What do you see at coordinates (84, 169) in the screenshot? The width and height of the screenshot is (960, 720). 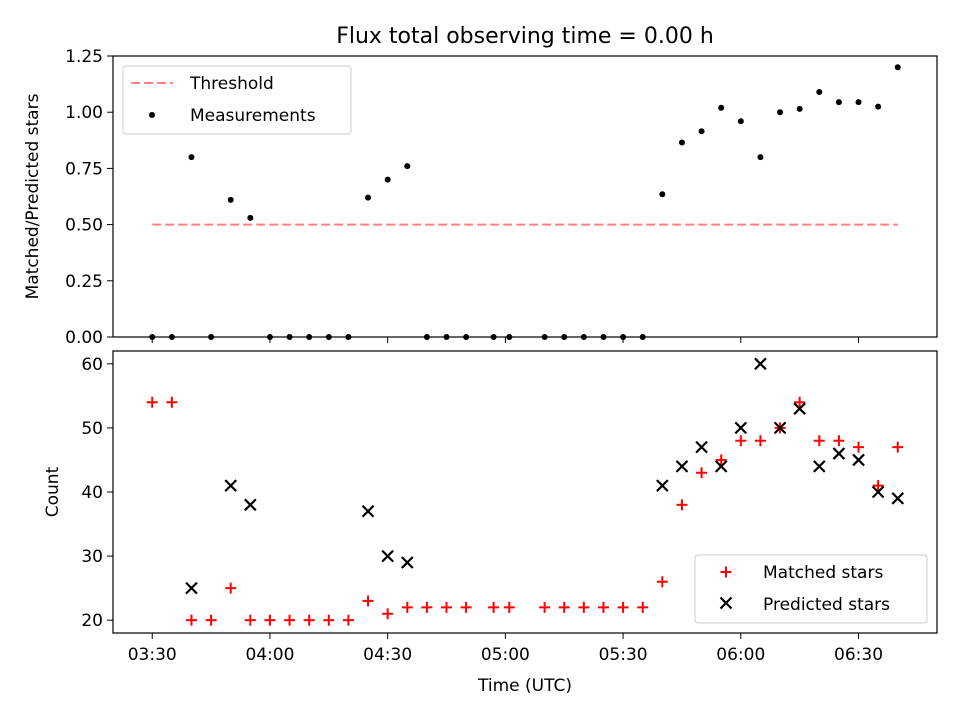 I see `y-tick-label: 0.75` at bounding box center [84, 169].